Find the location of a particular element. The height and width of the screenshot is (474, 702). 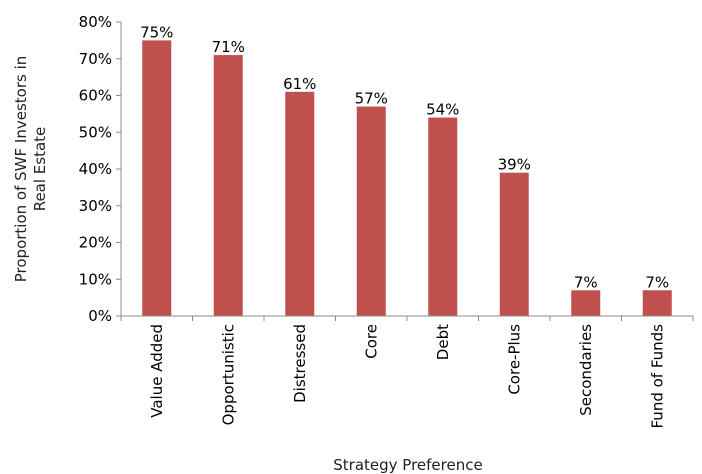

y-tick-label: 10% is located at coordinates (95, 279).